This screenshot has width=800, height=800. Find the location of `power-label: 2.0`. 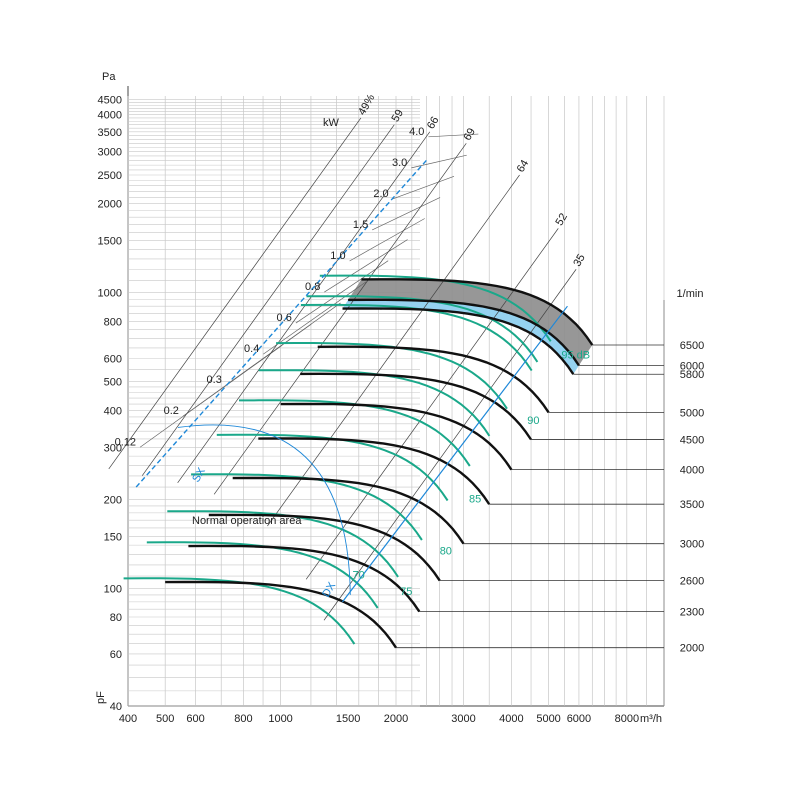

power-label: 2.0 is located at coordinates (380, 194).